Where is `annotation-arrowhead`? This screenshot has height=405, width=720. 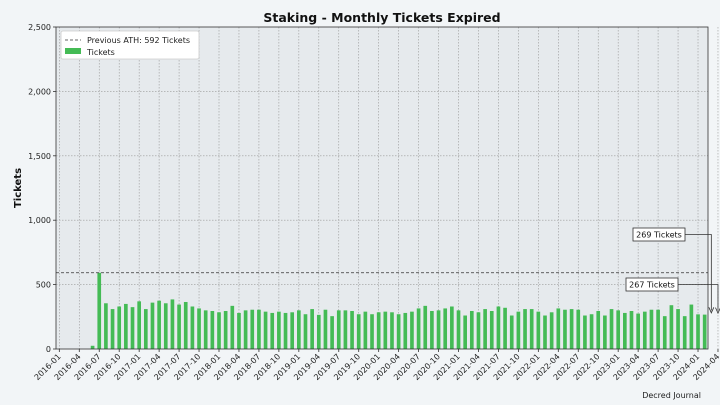 annotation-arrowhead is located at coordinates (711, 310).